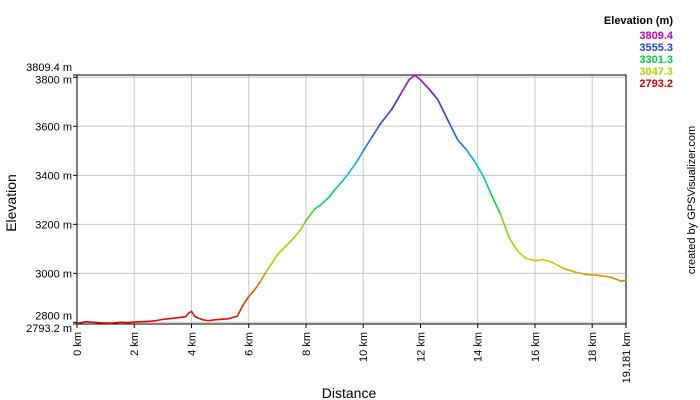  I want to click on x-tick-label: 2 km, so click(135, 344).